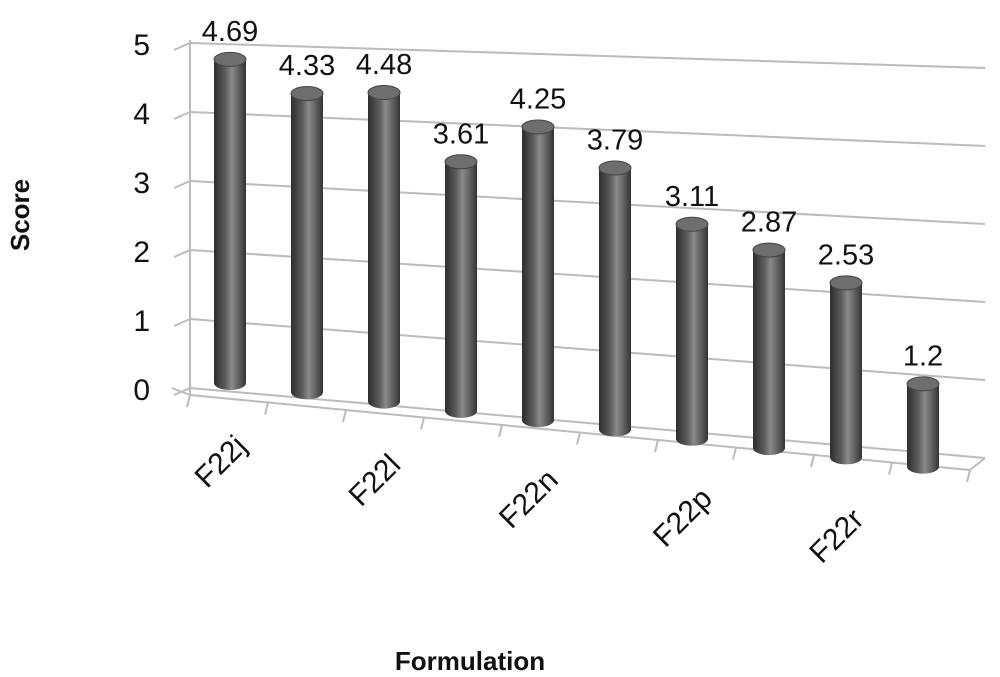 The width and height of the screenshot is (1000, 677). Describe the element at coordinates (307, 66) in the screenshot. I see `value-label: 4.33` at that location.